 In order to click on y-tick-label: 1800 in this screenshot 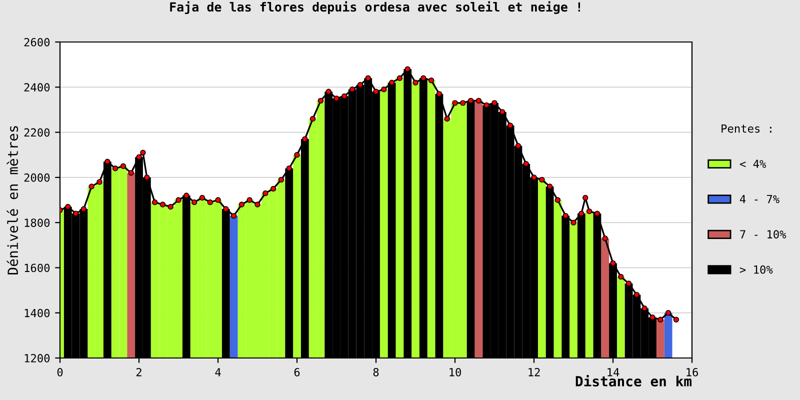, I will do `click(37, 222)`.